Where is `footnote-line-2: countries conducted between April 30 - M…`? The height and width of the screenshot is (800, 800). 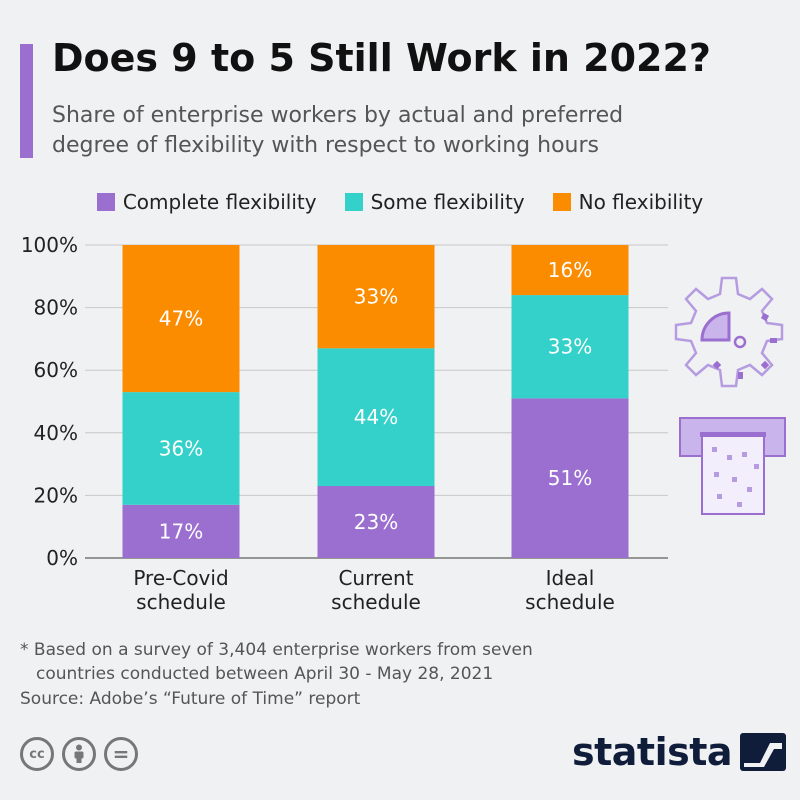 footnote-line-2: countries conducted between April 30 - M… is located at coordinates (265, 674).